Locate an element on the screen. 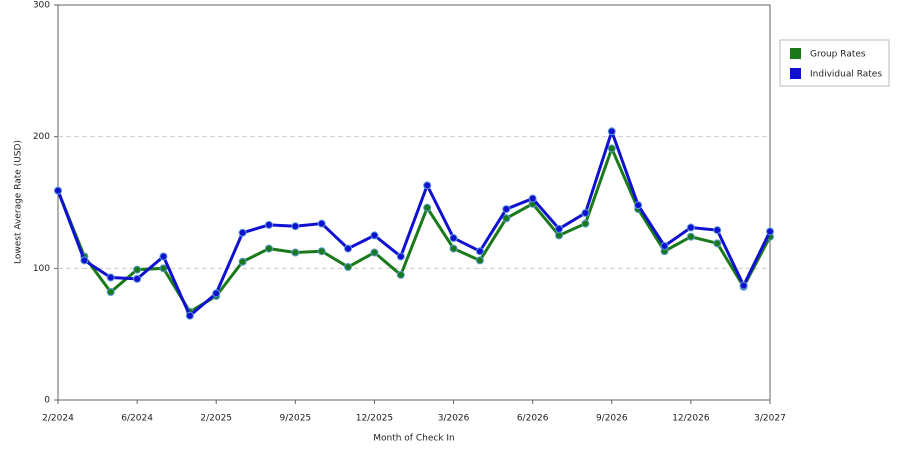 The image size is (900, 454). x-tick-label: 12/2025 is located at coordinates (374, 419).